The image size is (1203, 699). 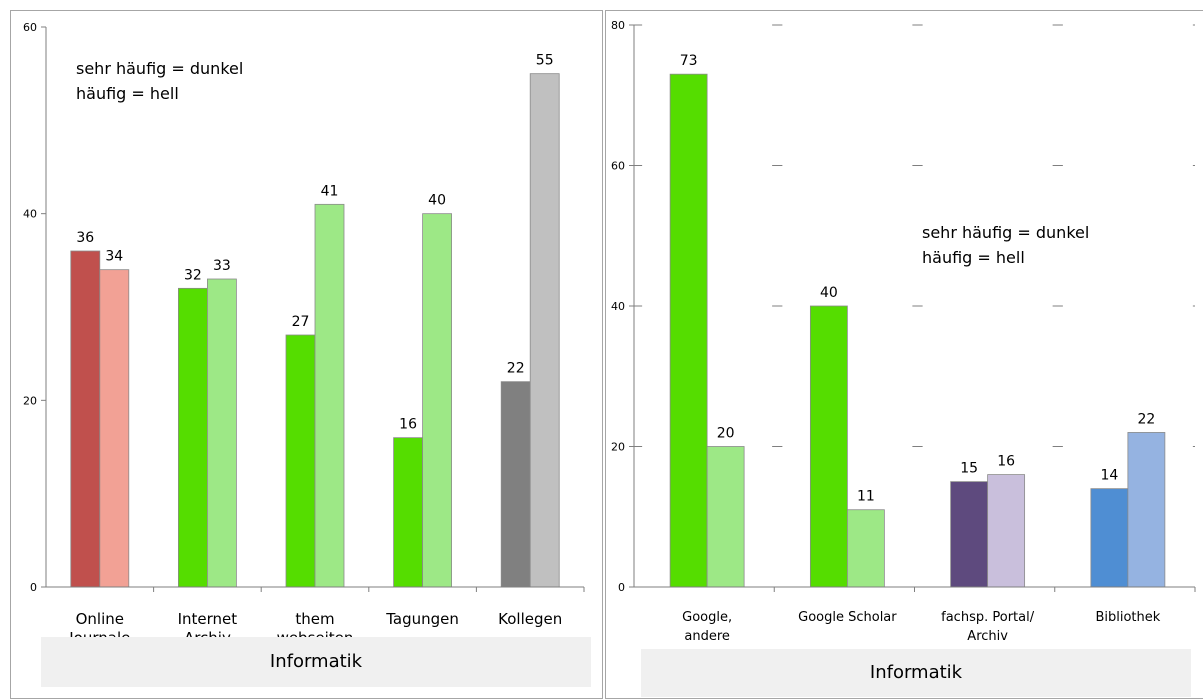 What do you see at coordinates (707, 617) in the screenshot?
I see `category-label: Google,` at bounding box center [707, 617].